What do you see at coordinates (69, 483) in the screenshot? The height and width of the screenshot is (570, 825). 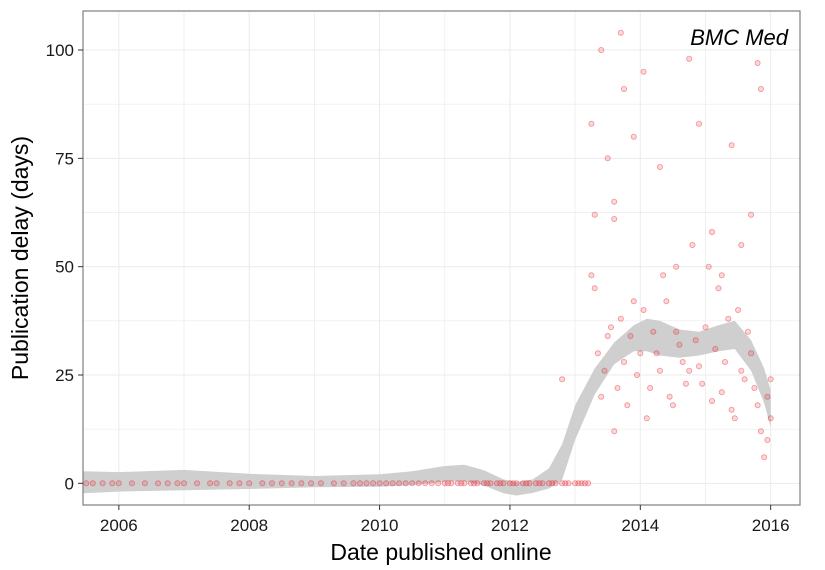 I see `y-tick-label: 0` at bounding box center [69, 483].